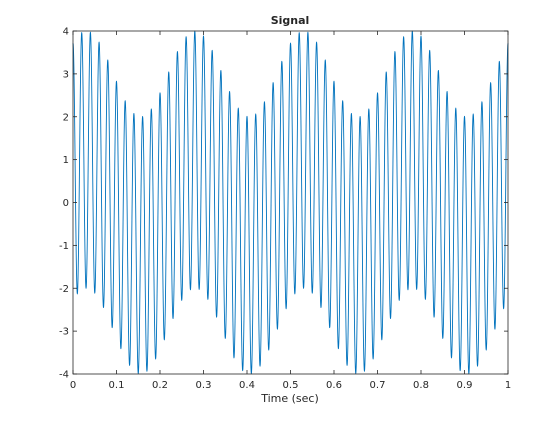 This screenshot has width=560, height=424. Describe the element at coordinates (73, 385) in the screenshot. I see `x-tick-label: 0` at that location.